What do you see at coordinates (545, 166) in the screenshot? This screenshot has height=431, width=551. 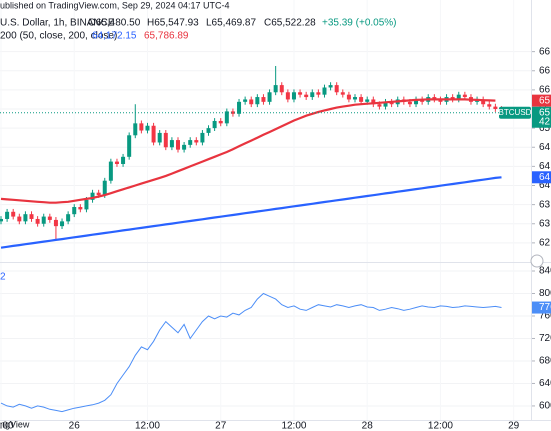 I see `y-tick-label: 64,400.00` at bounding box center [545, 166].